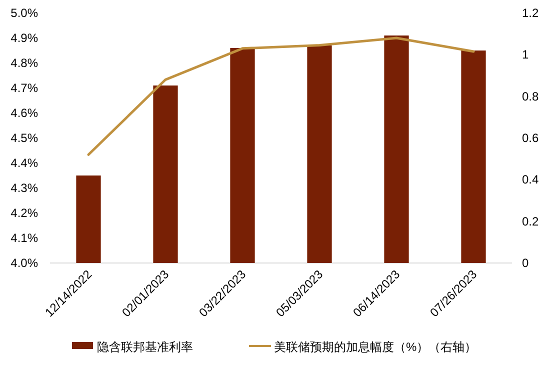  Describe the element at coordinates (145, 347) in the screenshot. I see `legend-label: 隐含联邦基准利率` at that location.